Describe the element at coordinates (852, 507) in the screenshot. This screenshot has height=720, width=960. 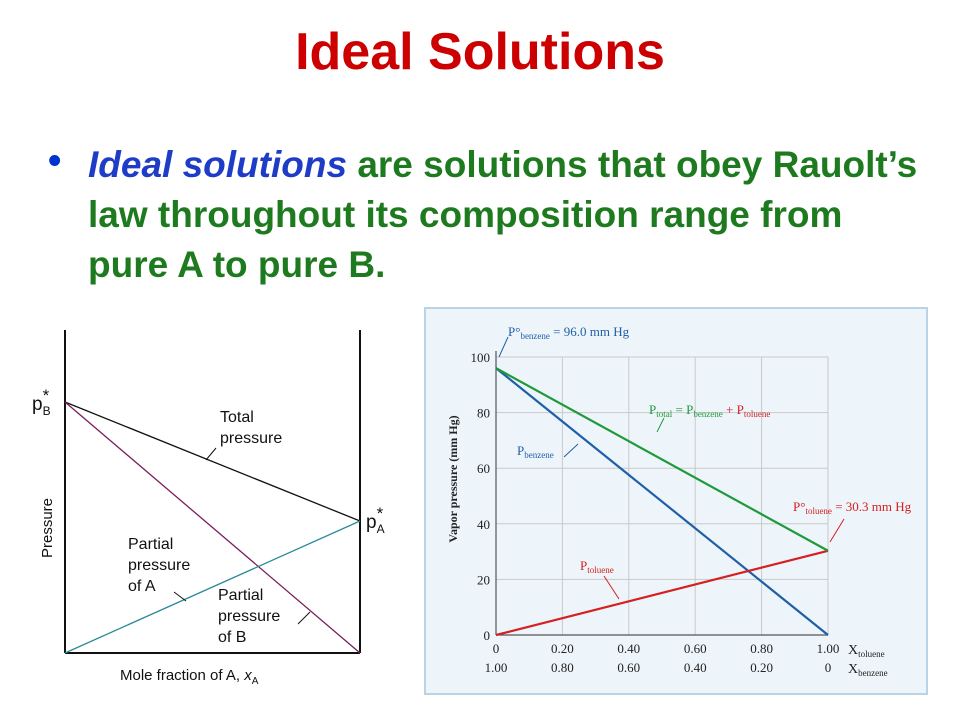
I see `p0-toluene-annotation: P°toluene = 30.3 mm Hg` at that location.